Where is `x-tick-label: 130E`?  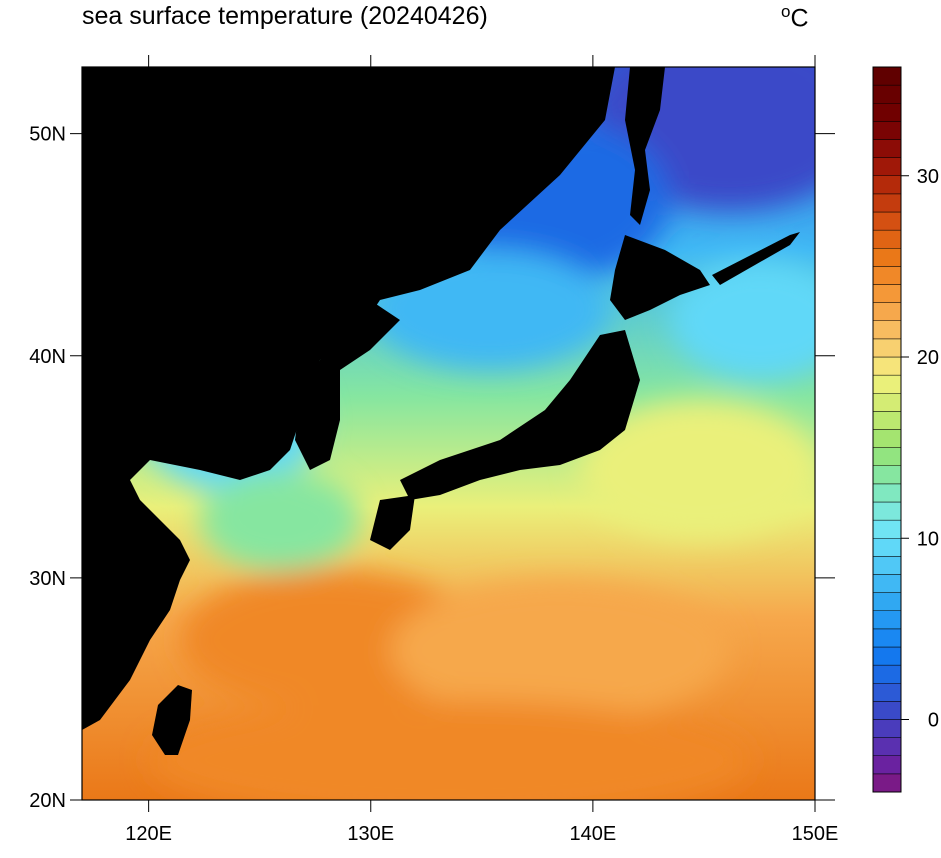
x-tick-label: 130E is located at coordinates (370, 834).